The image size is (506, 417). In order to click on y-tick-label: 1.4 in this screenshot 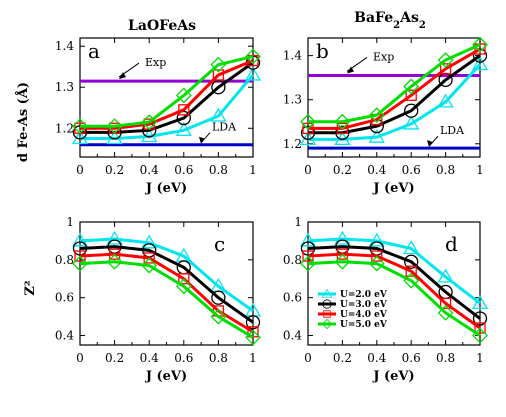, I will do `click(64, 46)`.